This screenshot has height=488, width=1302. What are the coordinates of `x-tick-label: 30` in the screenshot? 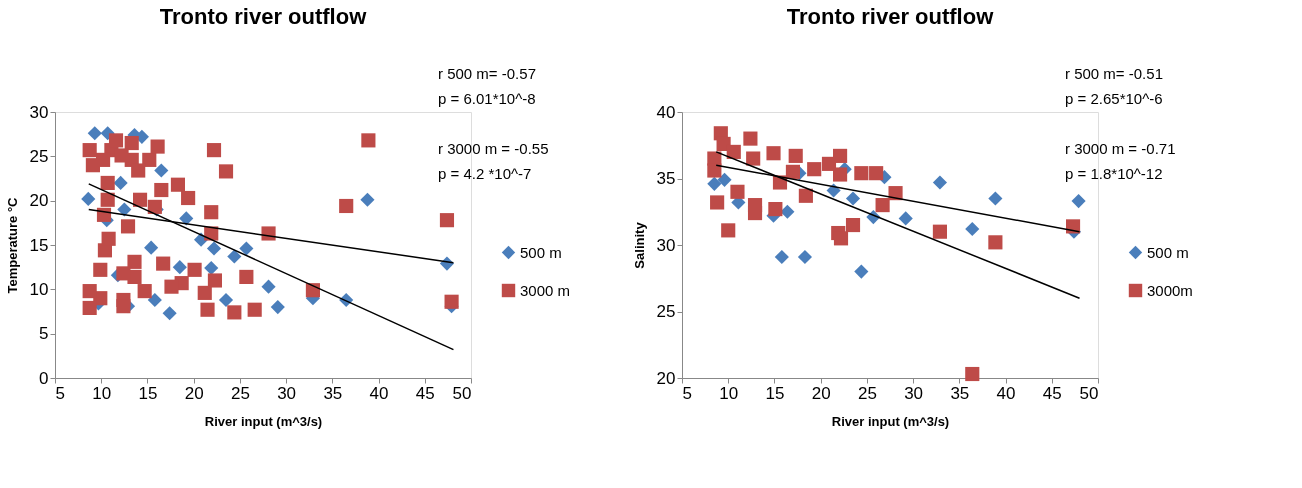 It's located at (914, 393).